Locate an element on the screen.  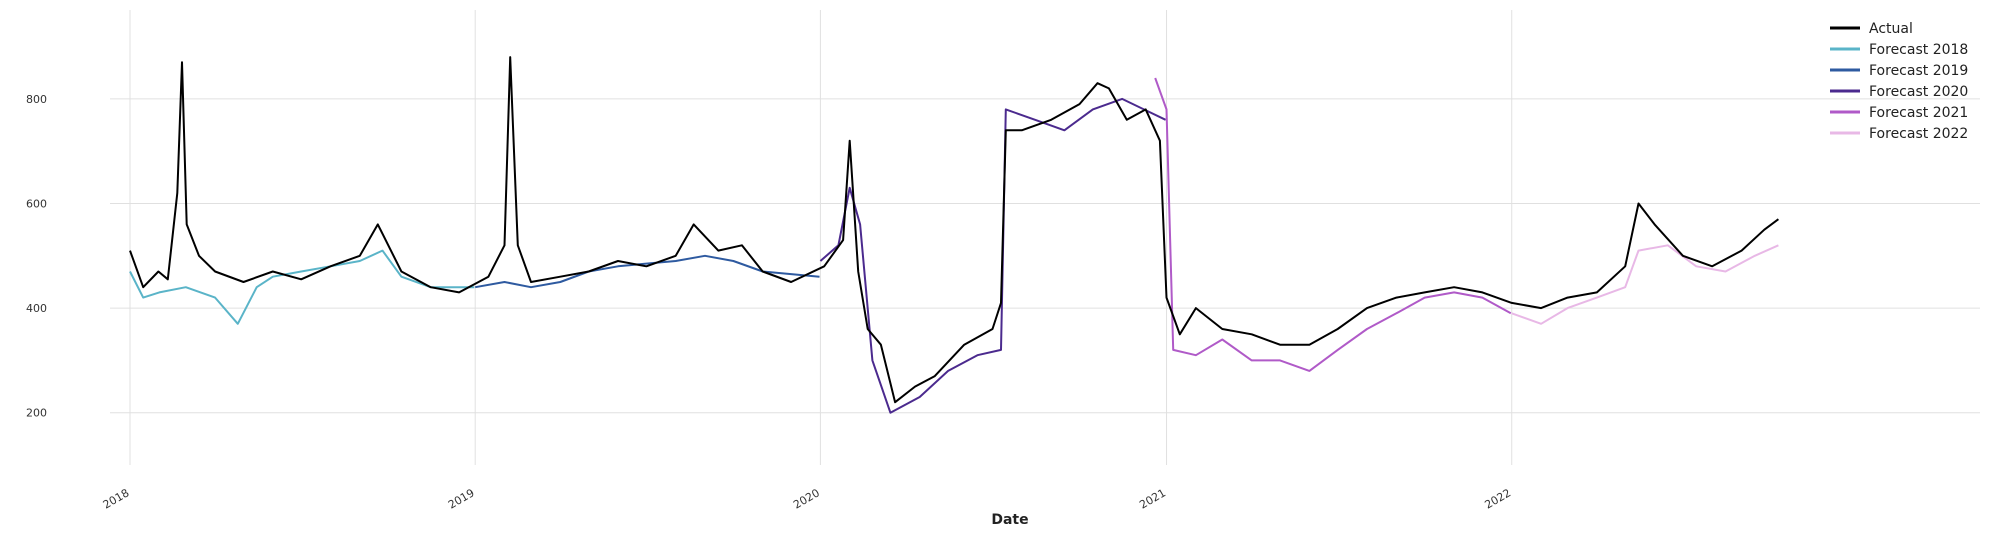
x-tick-label: 2020 is located at coordinates (806, 498).